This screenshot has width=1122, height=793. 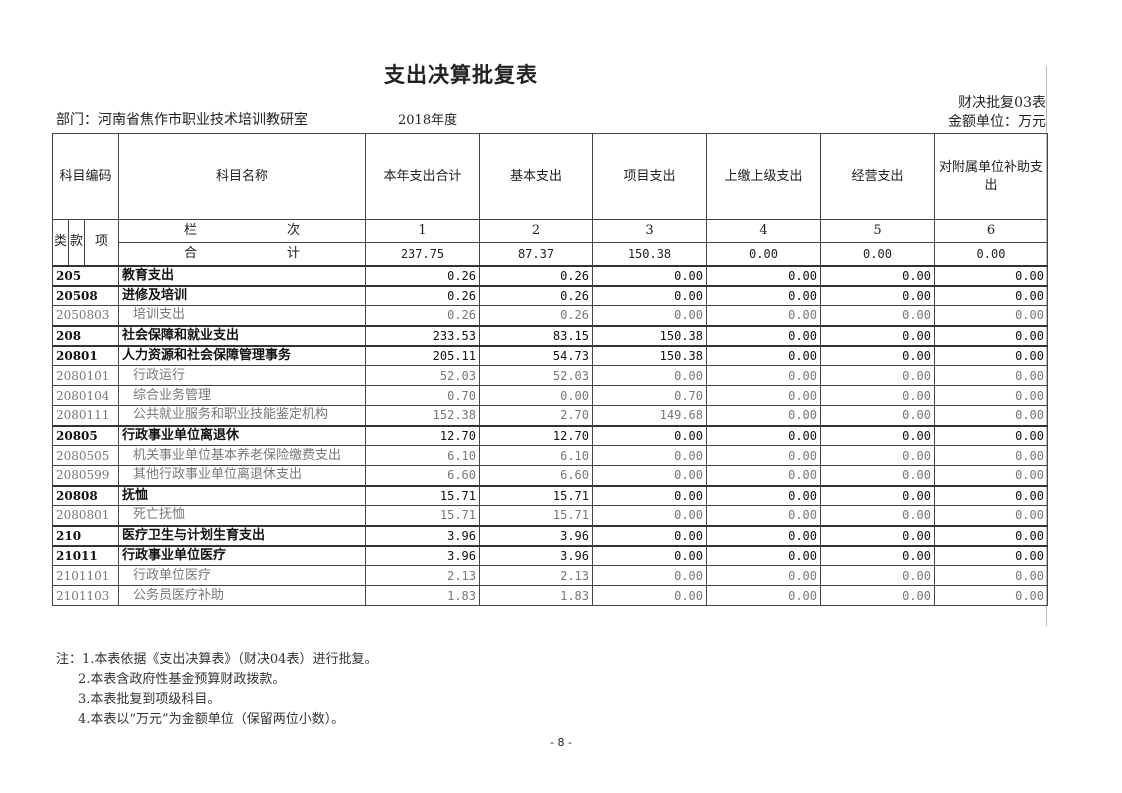 What do you see at coordinates (85, 535) in the screenshot?
I see `row-code: 210` at bounding box center [85, 535].